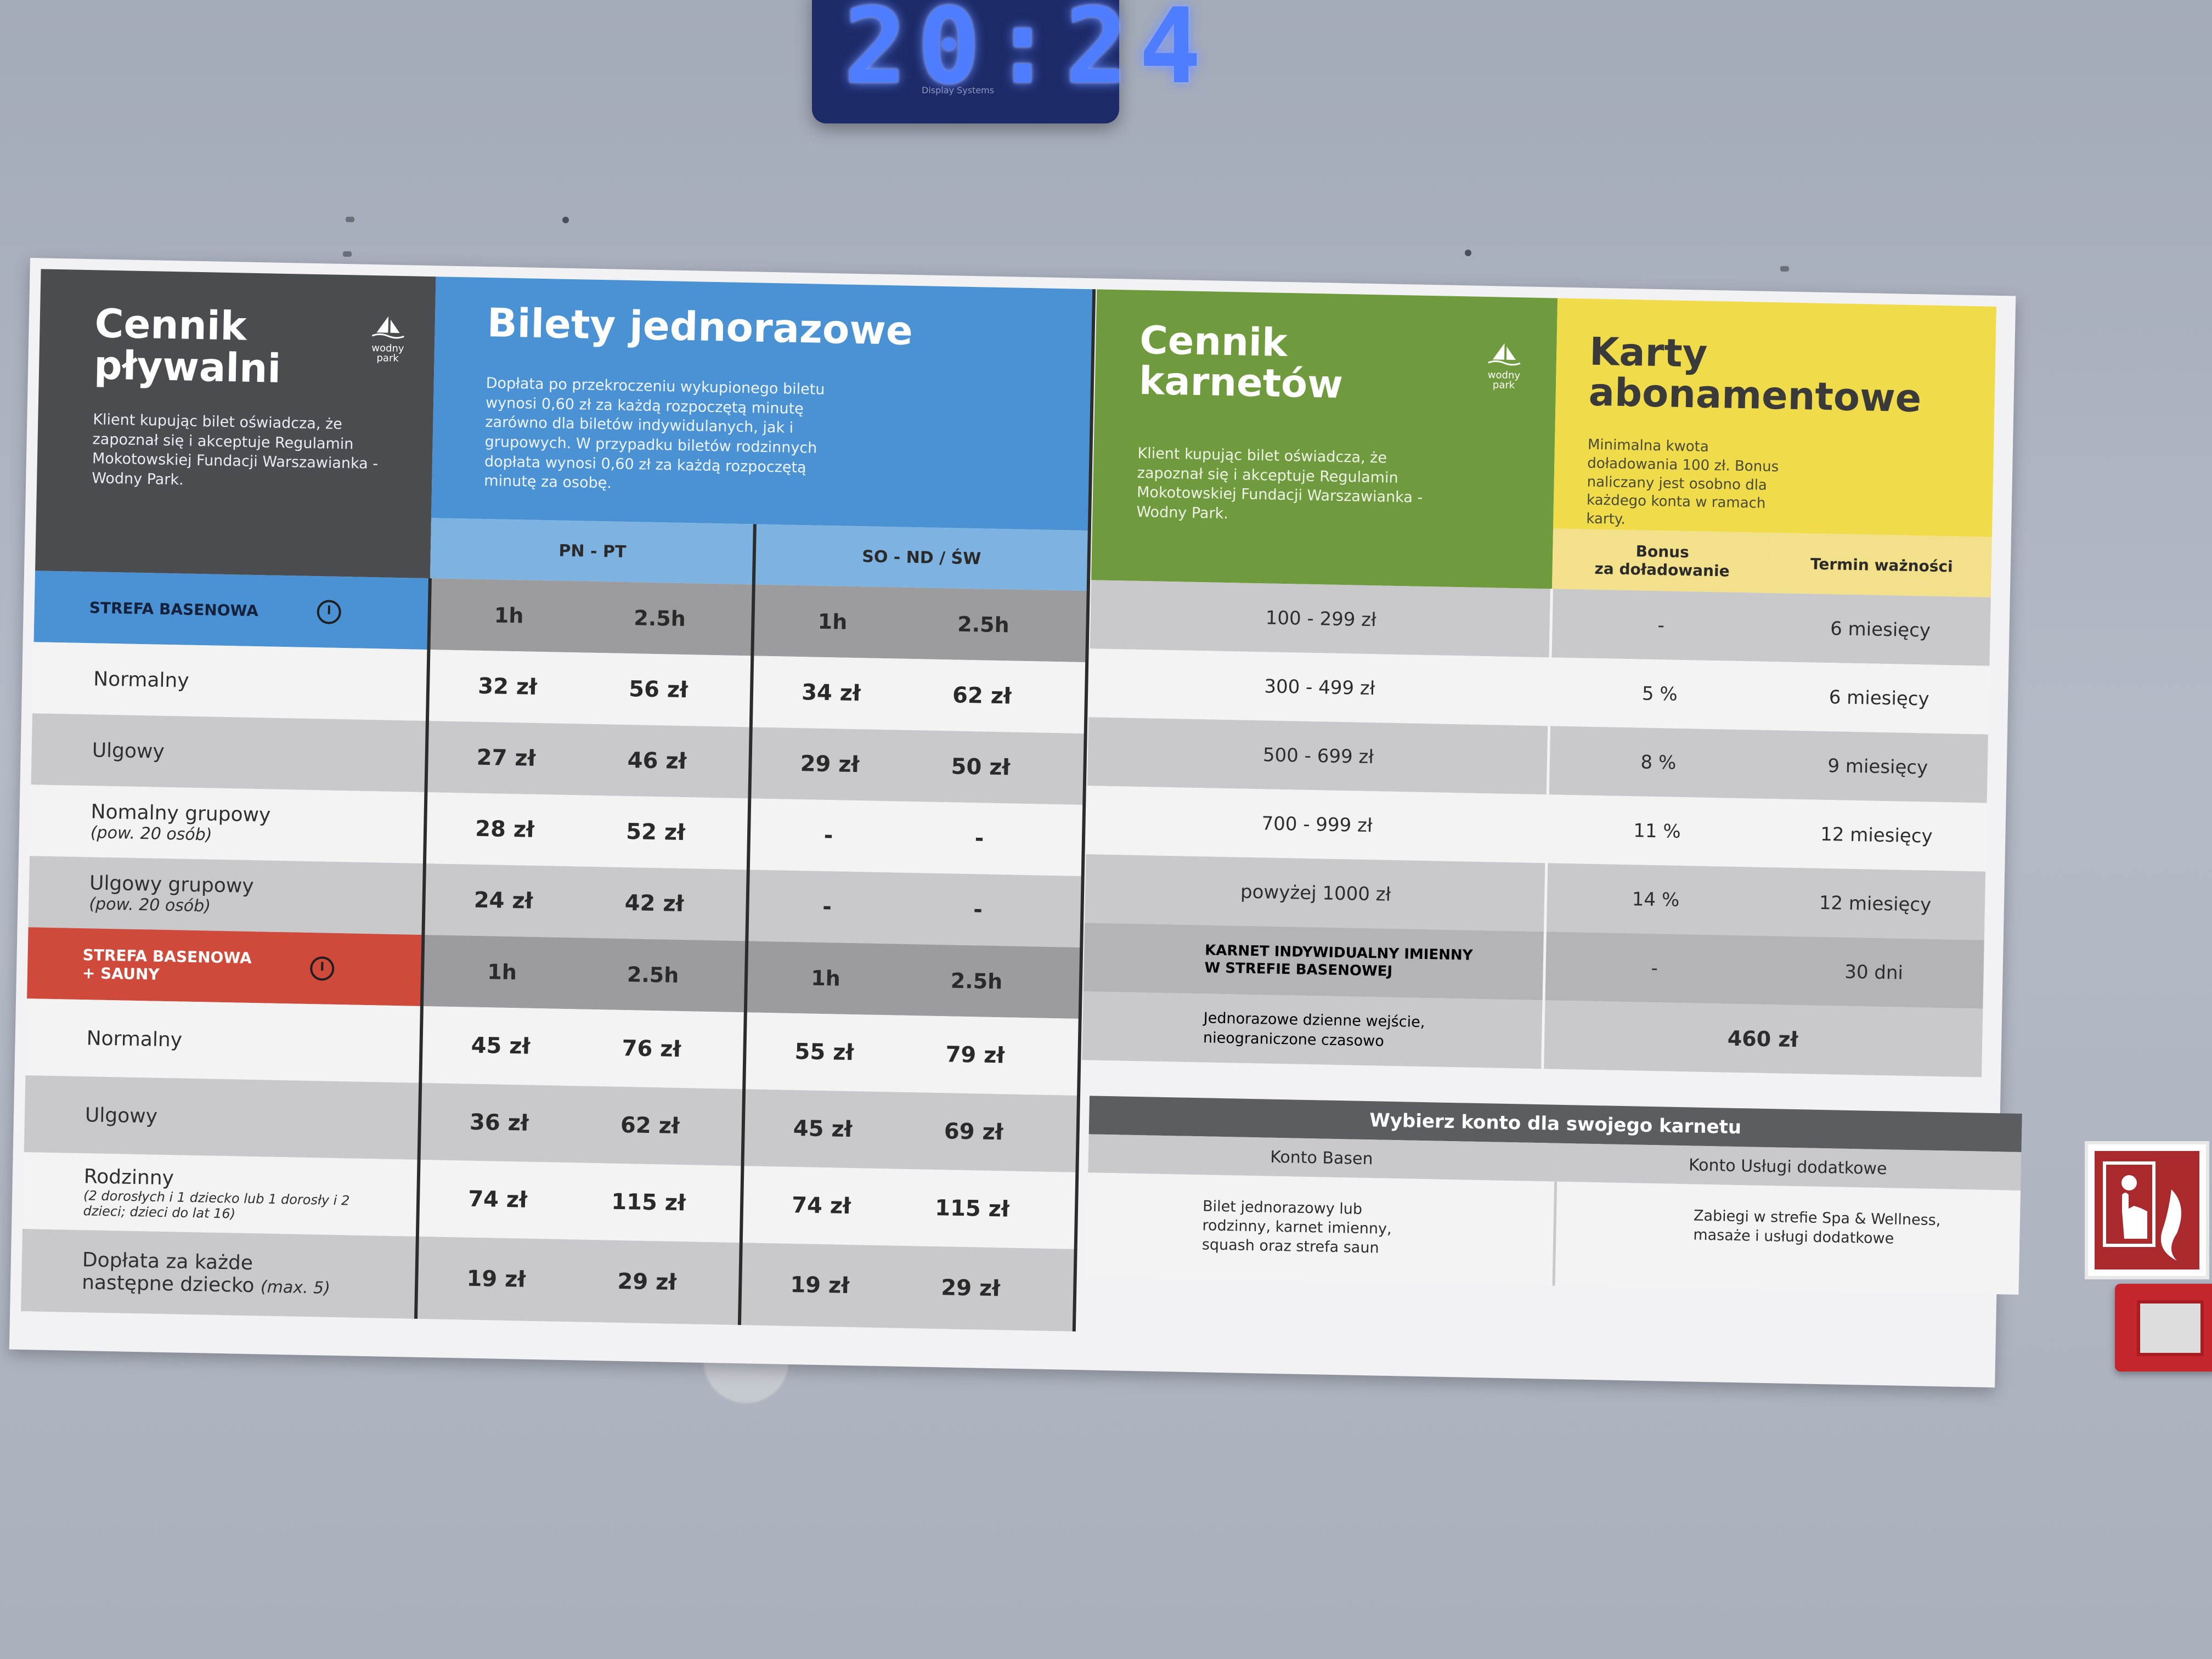 The height and width of the screenshot is (1659, 2212). Describe the element at coordinates (647, 1281) in the screenshot. I see `price-pn-2-5h: 29 zł` at that location.